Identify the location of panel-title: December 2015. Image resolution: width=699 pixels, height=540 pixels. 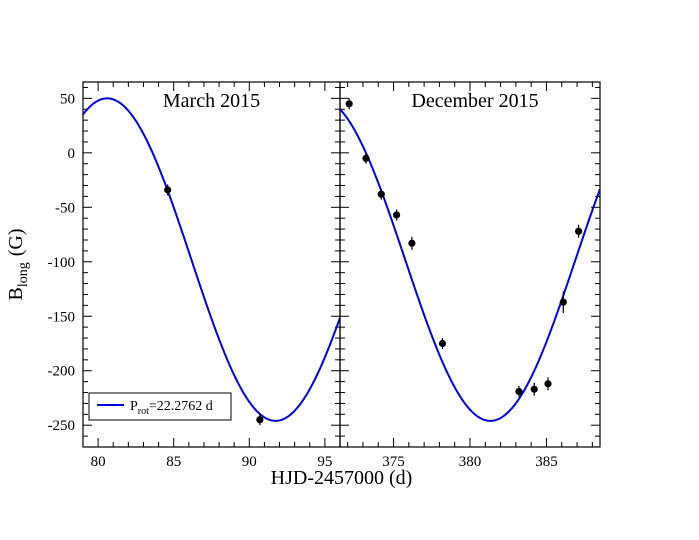
(474, 101).